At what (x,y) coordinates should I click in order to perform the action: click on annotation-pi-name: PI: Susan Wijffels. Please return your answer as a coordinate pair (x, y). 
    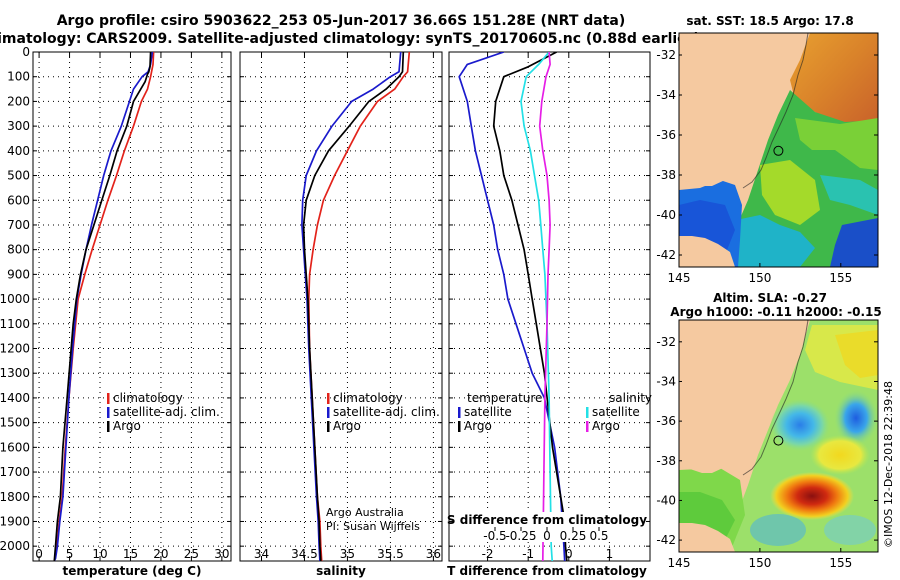
    Looking at the image, I should click on (373, 526).